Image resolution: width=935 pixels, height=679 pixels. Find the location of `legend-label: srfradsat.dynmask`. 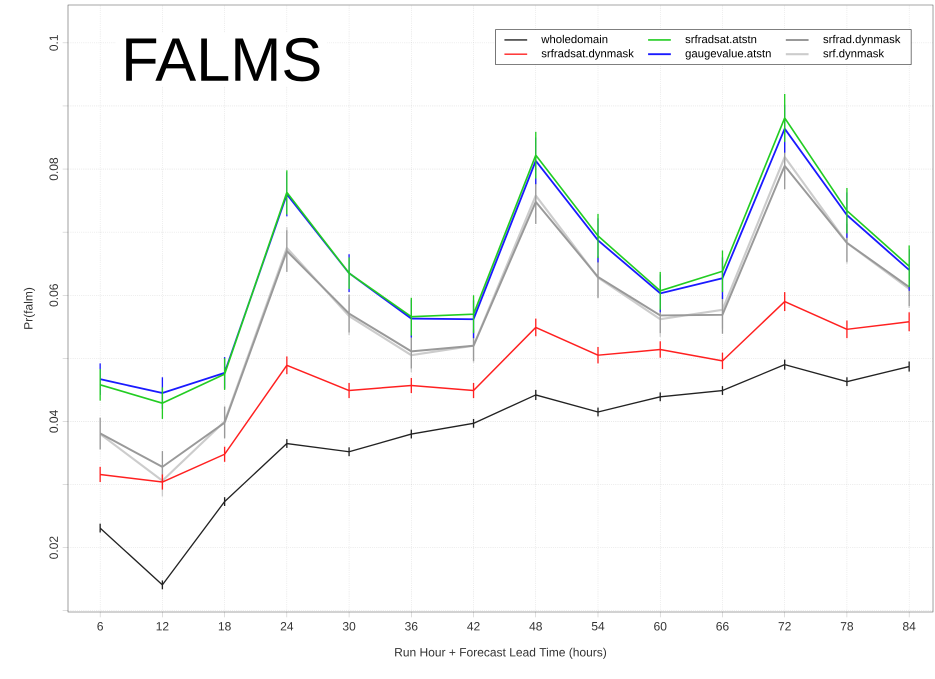

legend-label: srfradsat.dynmask is located at coordinates (588, 54).